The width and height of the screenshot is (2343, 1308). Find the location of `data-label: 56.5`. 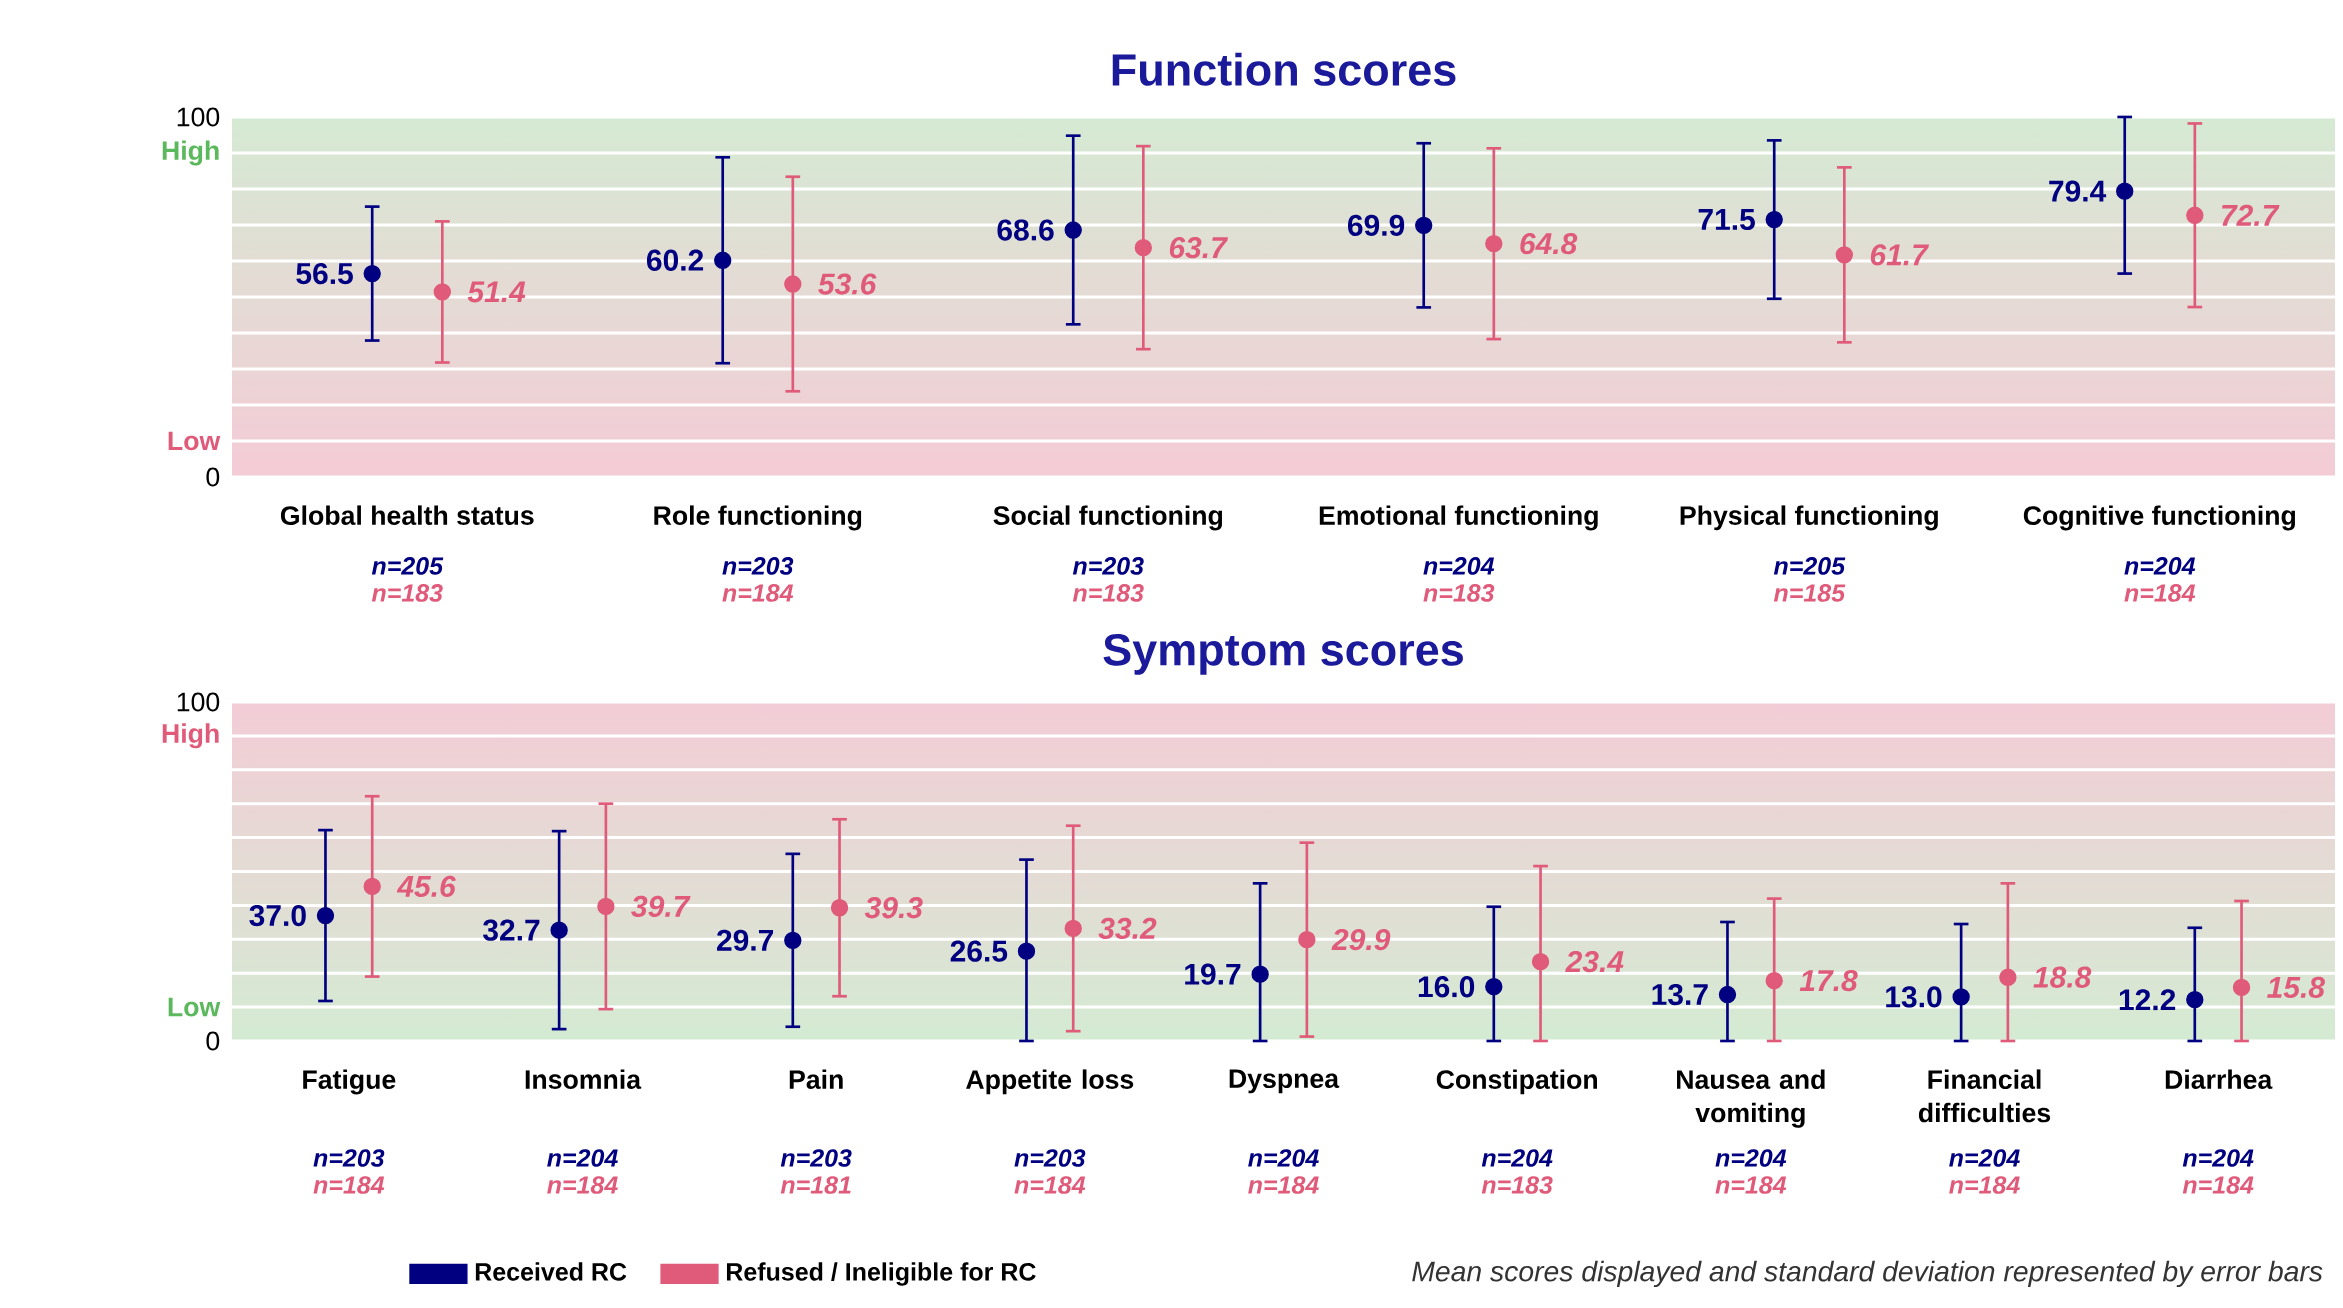

data-label: 56.5 is located at coordinates (324, 273).